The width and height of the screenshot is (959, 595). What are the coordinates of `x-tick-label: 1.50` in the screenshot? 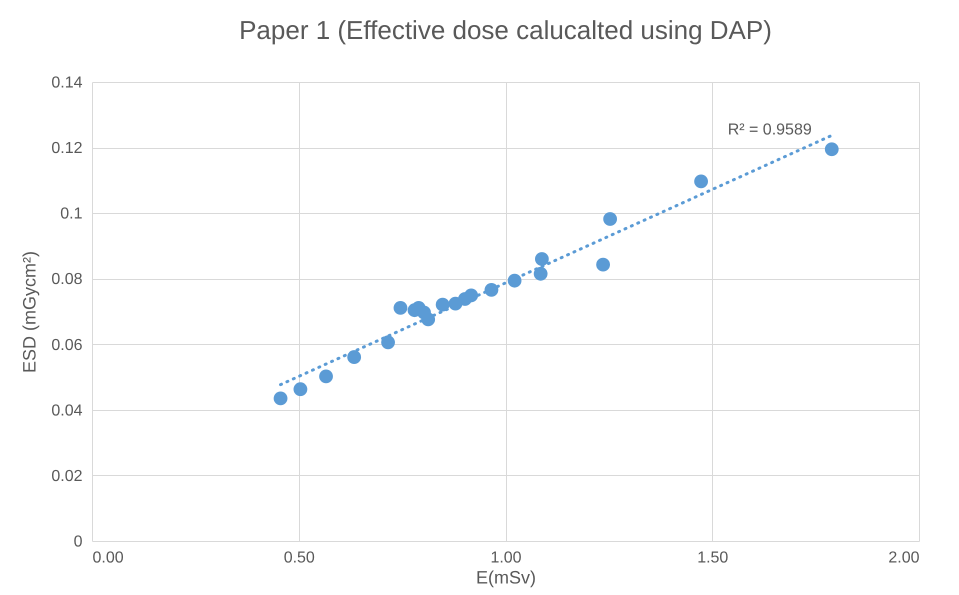 It's located at (712, 558).